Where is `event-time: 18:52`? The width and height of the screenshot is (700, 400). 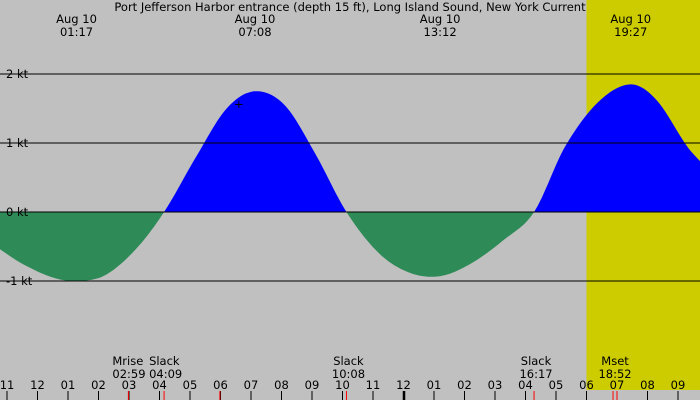 event-time: 18:52 is located at coordinates (614, 374).